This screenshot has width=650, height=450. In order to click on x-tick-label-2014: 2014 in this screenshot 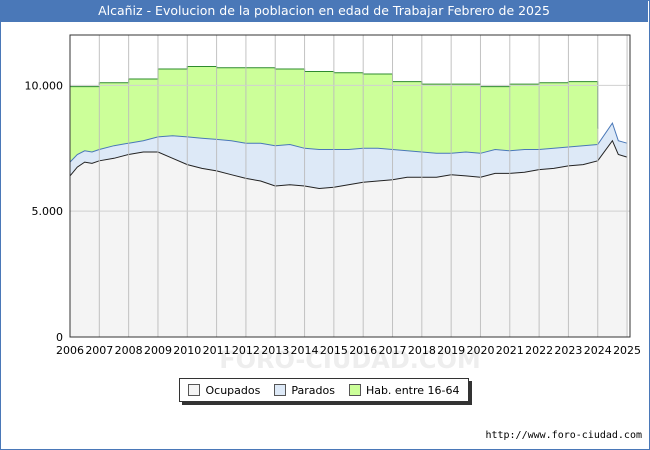, I will do `click(305, 350)`.